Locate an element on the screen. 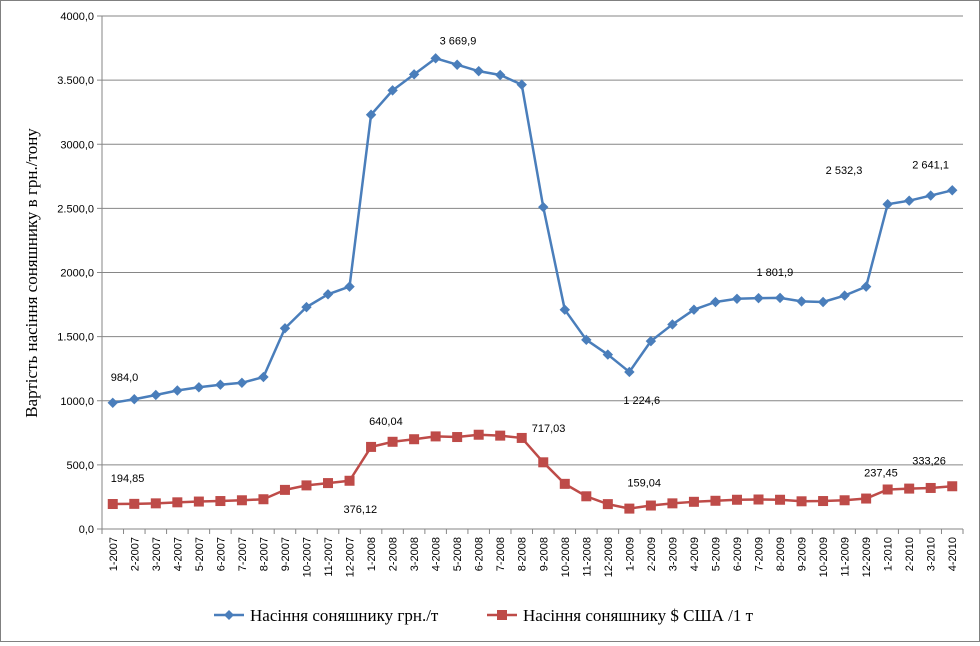 This screenshot has height=646, width=980. data-label: 3 669,9 is located at coordinates (458, 41).